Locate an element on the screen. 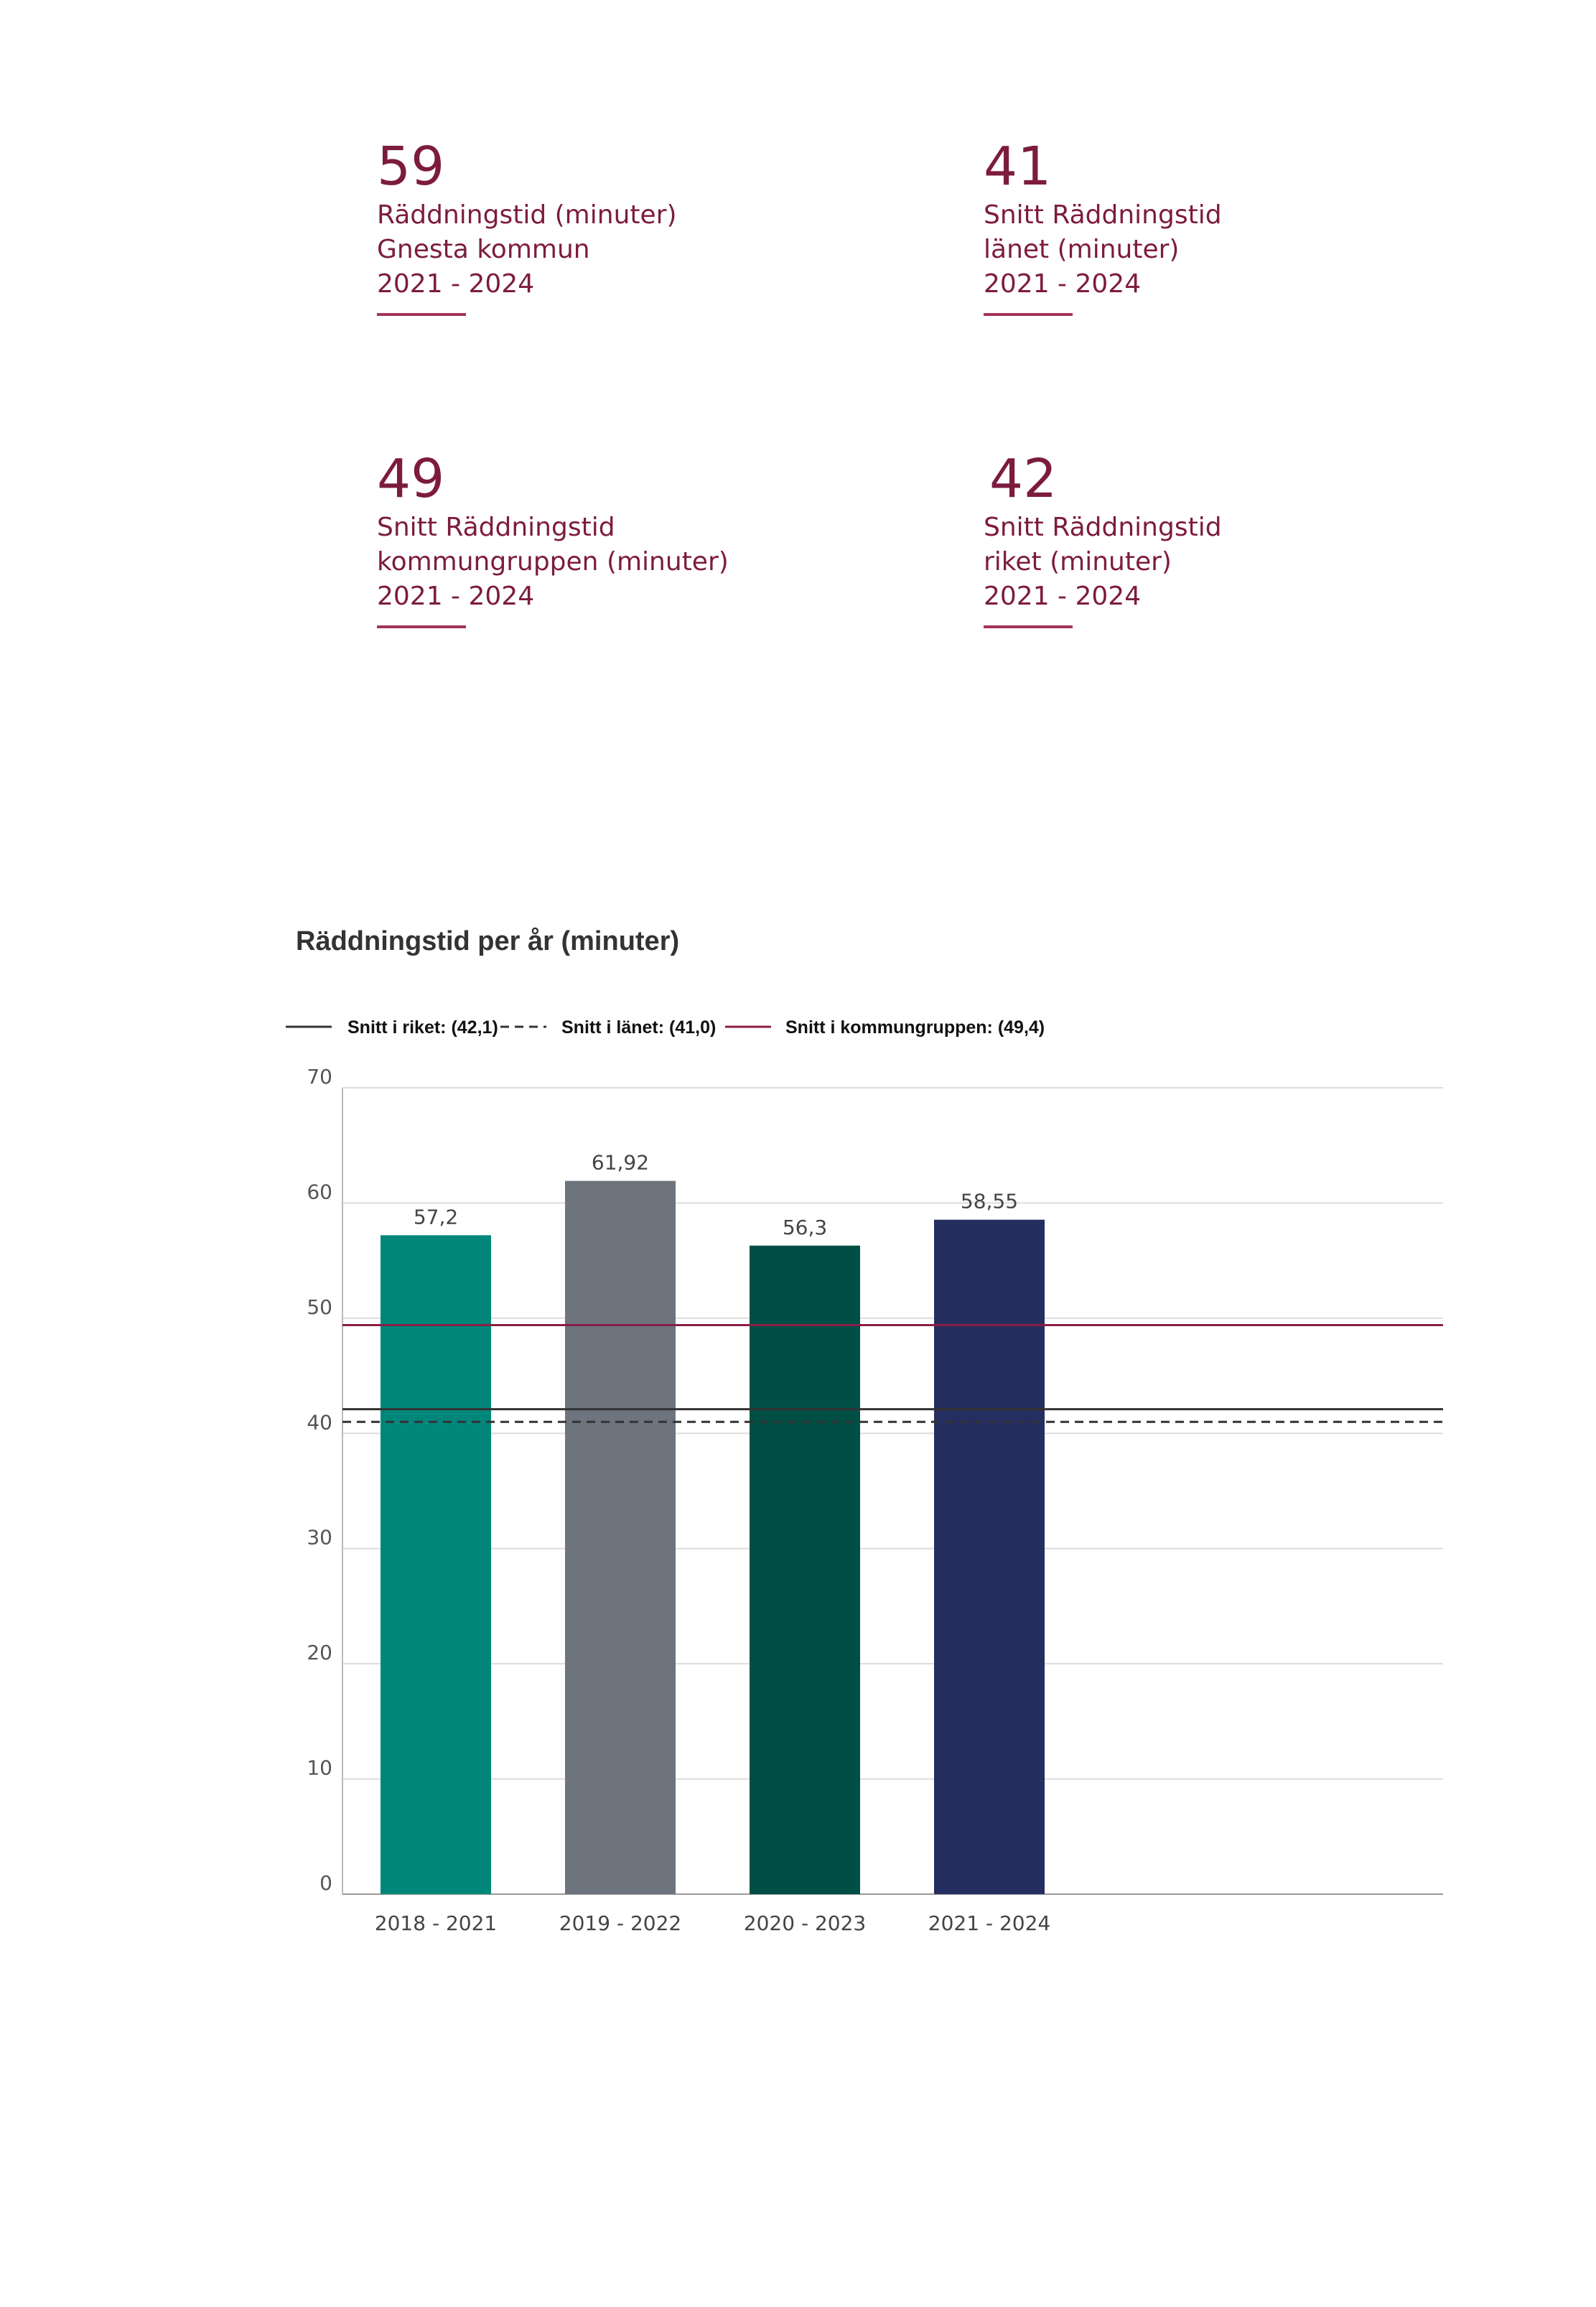  kpi-value: 42 is located at coordinates (1023, 479).